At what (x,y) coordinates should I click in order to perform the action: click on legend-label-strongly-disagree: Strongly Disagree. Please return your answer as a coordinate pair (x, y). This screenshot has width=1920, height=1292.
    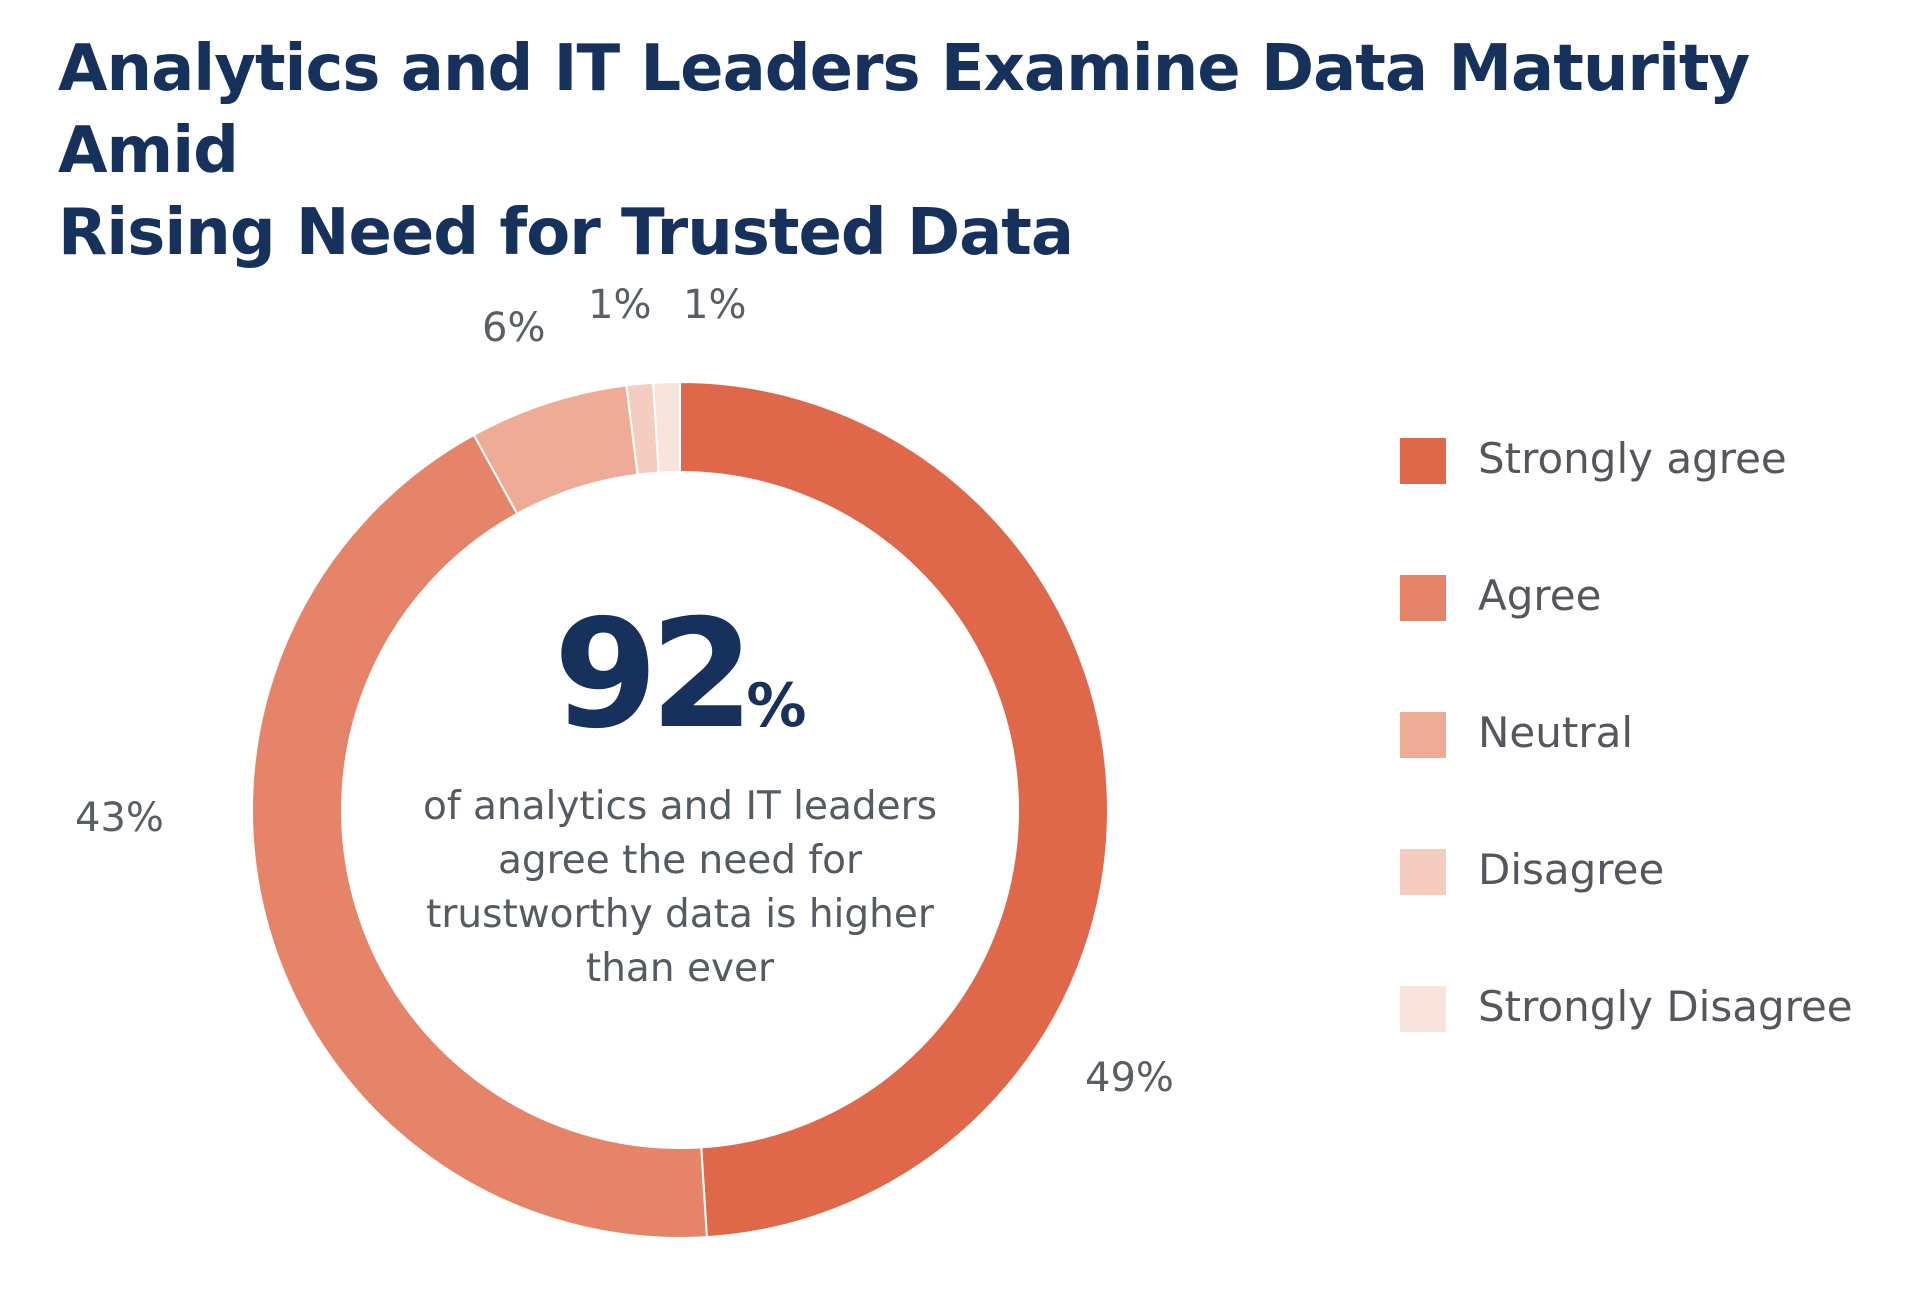
    Looking at the image, I should click on (1665, 1006).